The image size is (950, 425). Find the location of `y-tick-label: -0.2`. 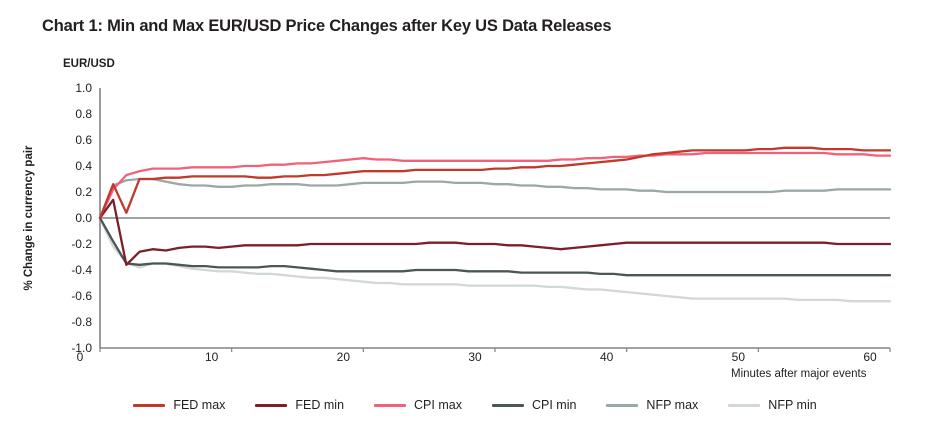

y-tick-label: -0.2 is located at coordinates (81, 244).